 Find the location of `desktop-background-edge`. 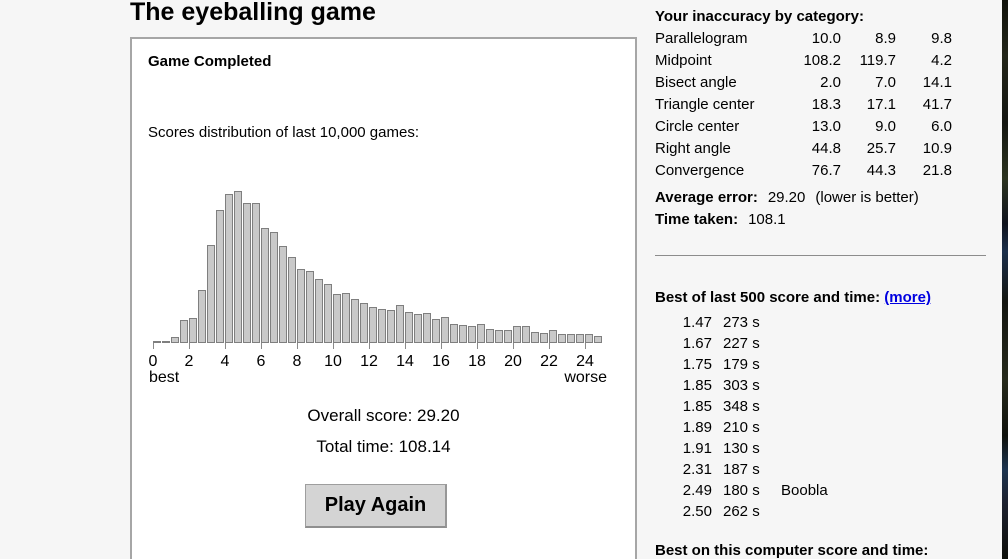

desktop-background-edge is located at coordinates (1005, 279).